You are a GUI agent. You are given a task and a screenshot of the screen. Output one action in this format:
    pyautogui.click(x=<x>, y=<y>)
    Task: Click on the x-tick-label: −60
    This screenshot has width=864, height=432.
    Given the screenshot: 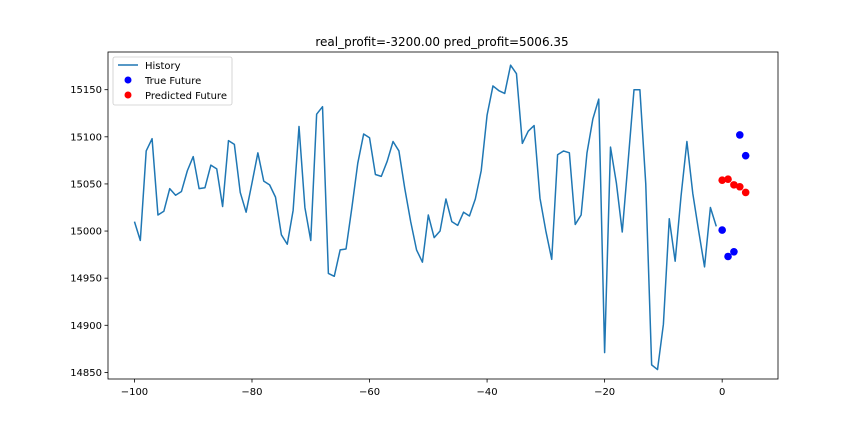 What is the action you would take?
    pyautogui.click(x=369, y=392)
    